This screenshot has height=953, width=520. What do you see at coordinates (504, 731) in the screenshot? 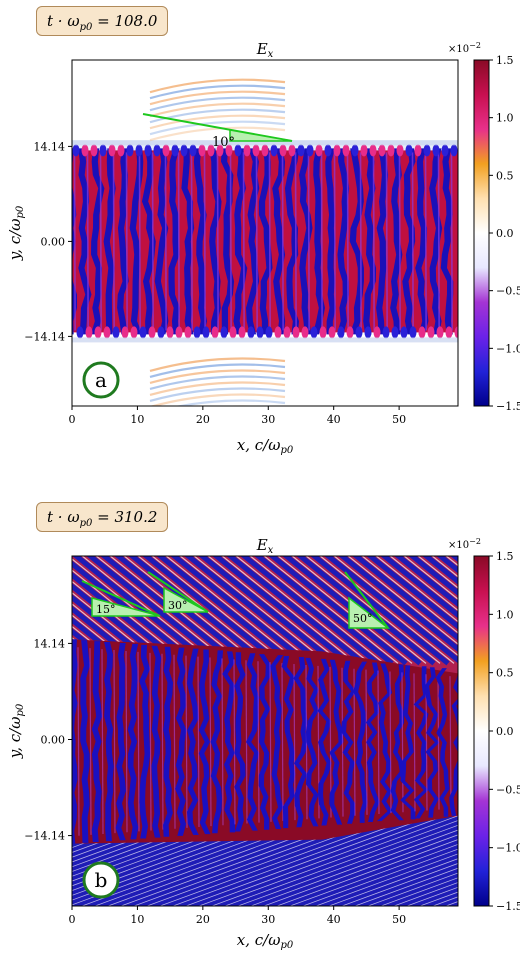
I see `colorbar-ticks: 1.5 1.0 0.5 0.0 −0.5 −1.0 −1.5` at bounding box center [504, 731].